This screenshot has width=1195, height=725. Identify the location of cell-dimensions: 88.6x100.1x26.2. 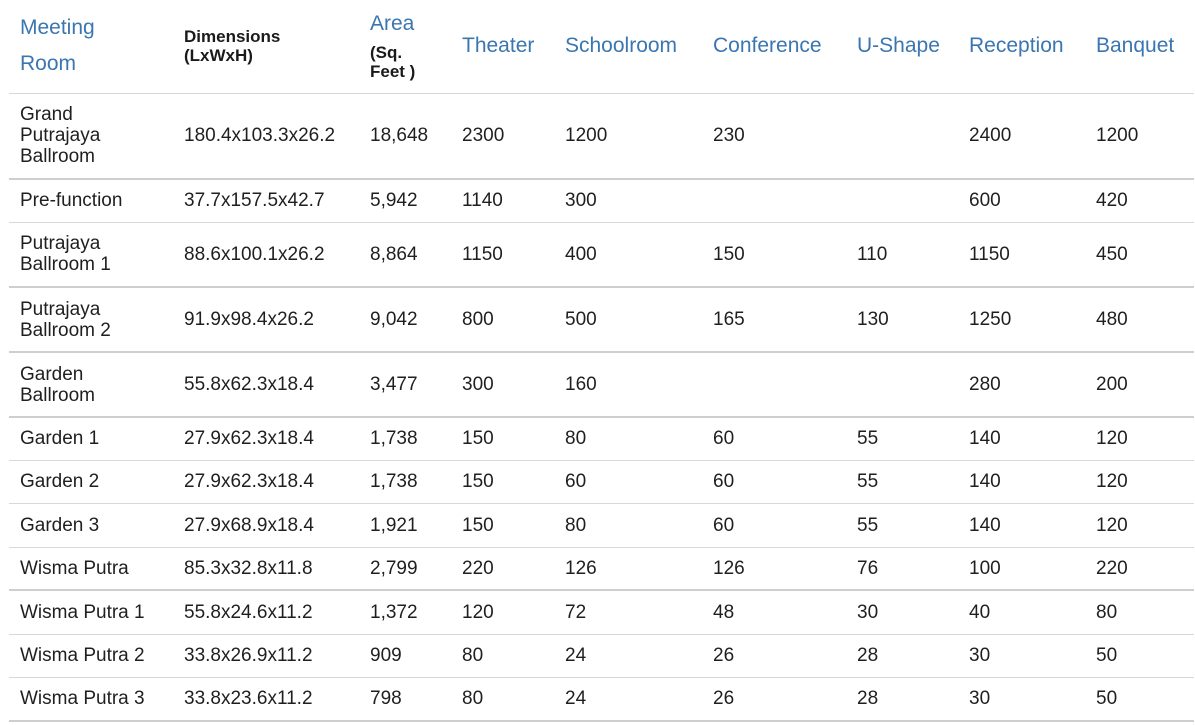
(266, 255).